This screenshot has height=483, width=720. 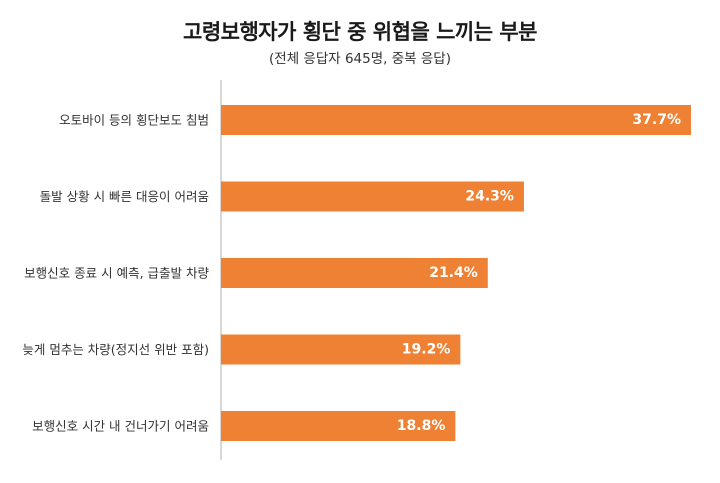 What do you see at coordinates (120, 426) in the screenshot?
I see `category-label-5: 보행신호 시간 내 건너가기 어려움` at bounding box center [120, 426].